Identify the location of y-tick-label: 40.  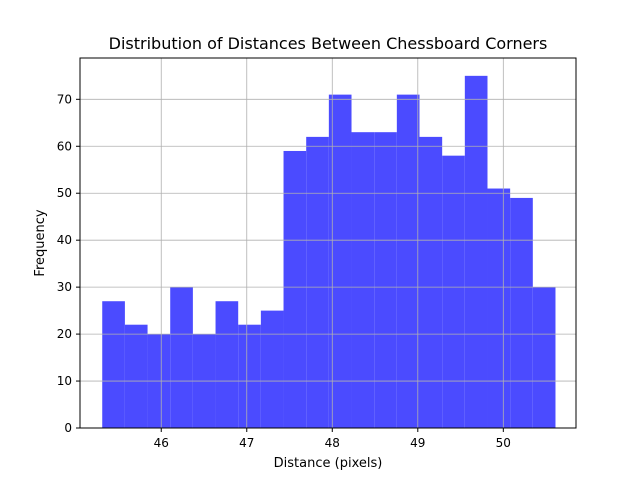
(64, 240).